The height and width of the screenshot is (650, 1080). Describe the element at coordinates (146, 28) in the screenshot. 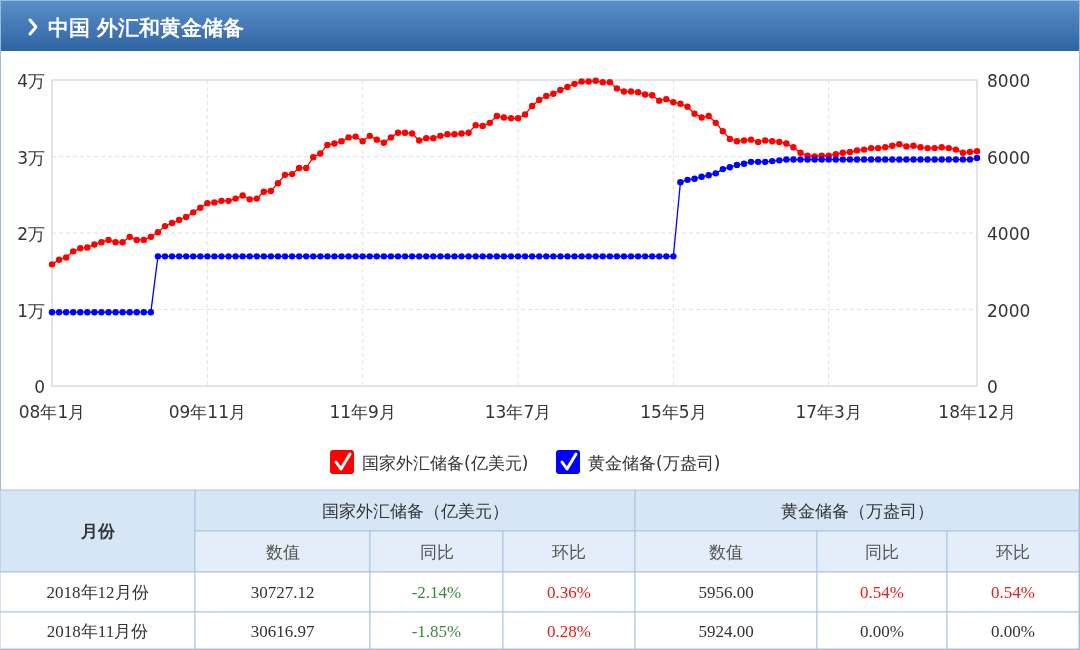

I see `chart-title: 中国 外汇和黄金储备` at that location.